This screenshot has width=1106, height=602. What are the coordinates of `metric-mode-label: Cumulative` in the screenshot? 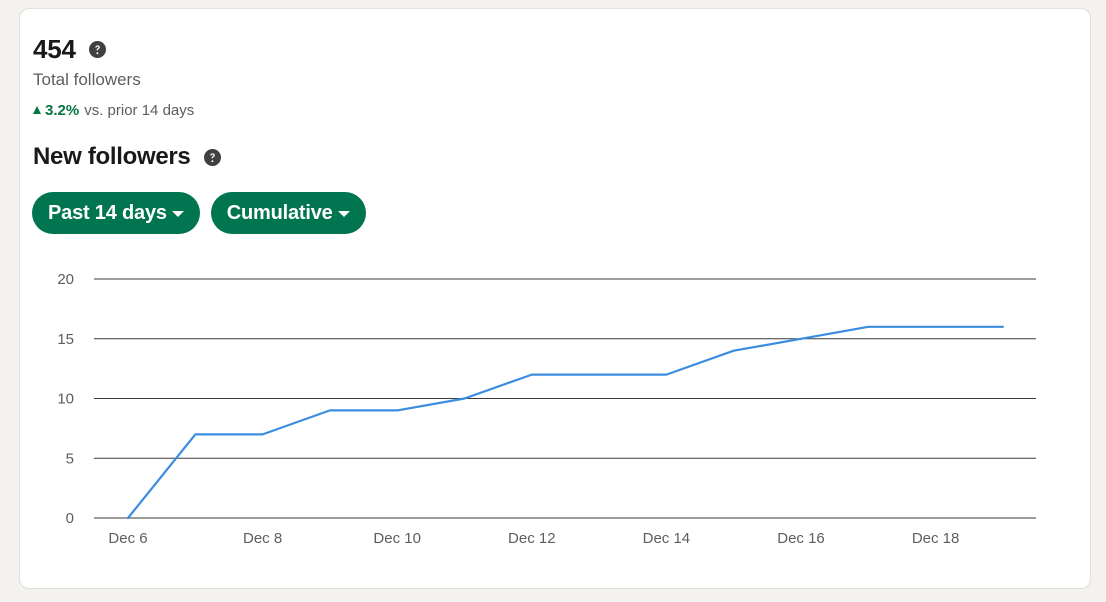 It's located at (279, 212).